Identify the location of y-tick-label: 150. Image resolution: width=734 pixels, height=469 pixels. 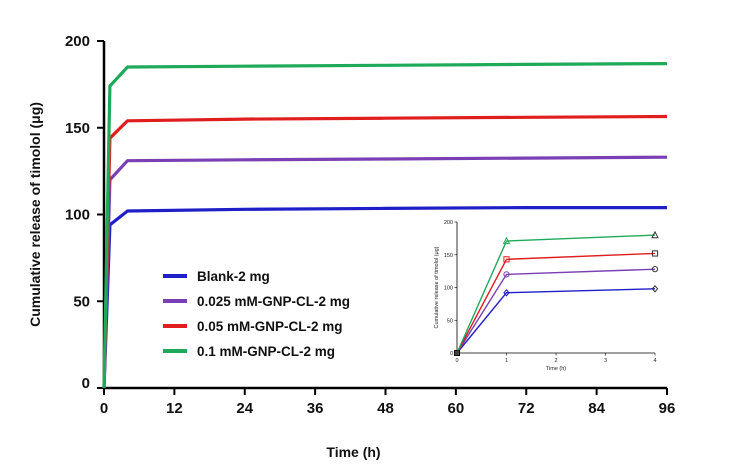
(77, 128).